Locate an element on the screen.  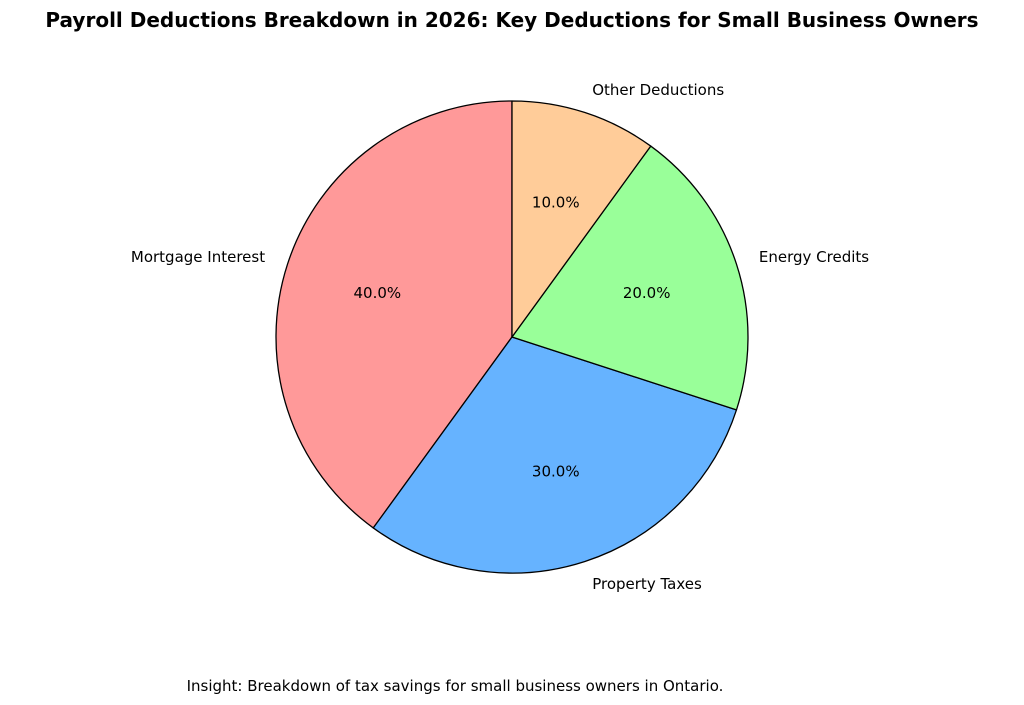
pie-slice-energy-credits is located at coordinates (630, 278).